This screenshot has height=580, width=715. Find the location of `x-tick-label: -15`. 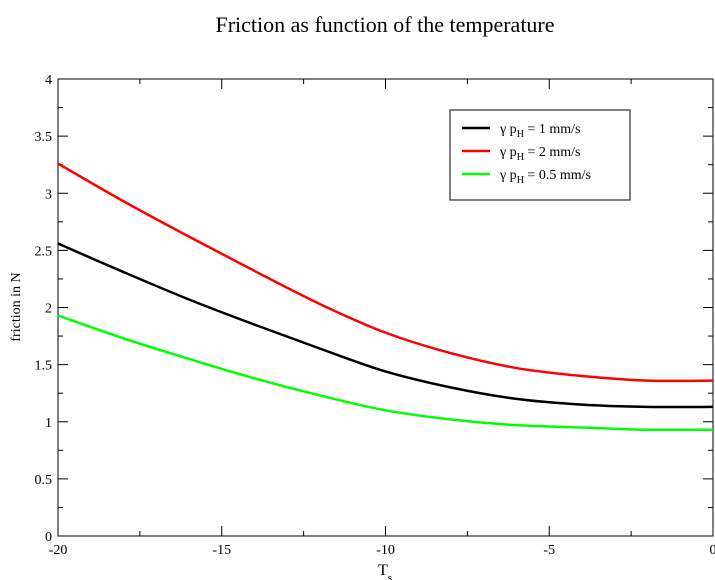

x-tick-label: -15 is located at coordinates (221, 550).